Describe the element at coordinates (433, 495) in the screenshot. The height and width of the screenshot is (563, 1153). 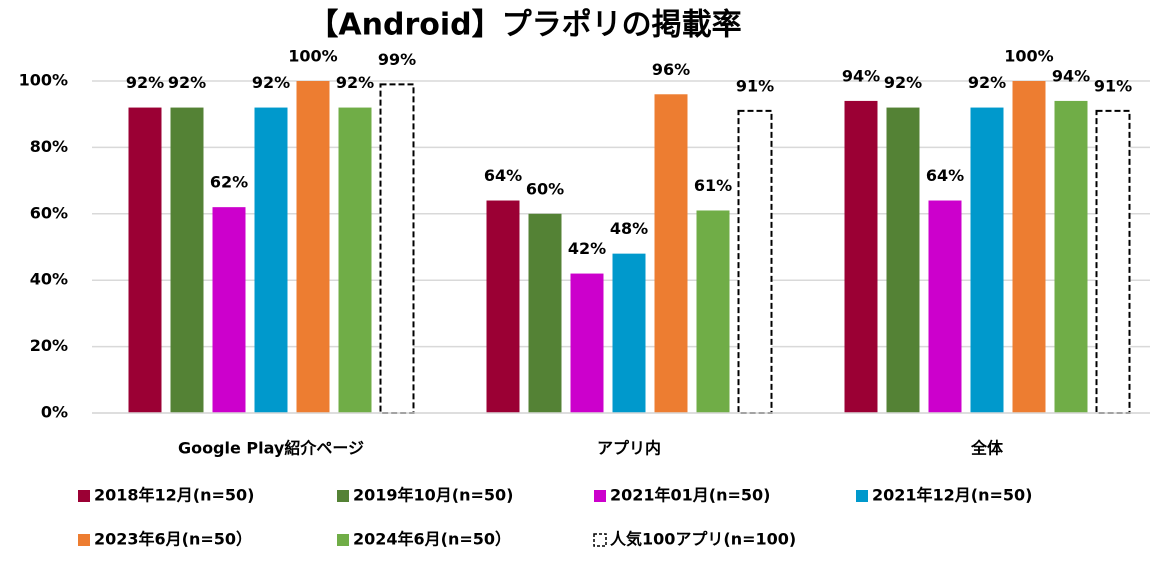
I see `legend-label: 2019年10月(n=50)` at that location.